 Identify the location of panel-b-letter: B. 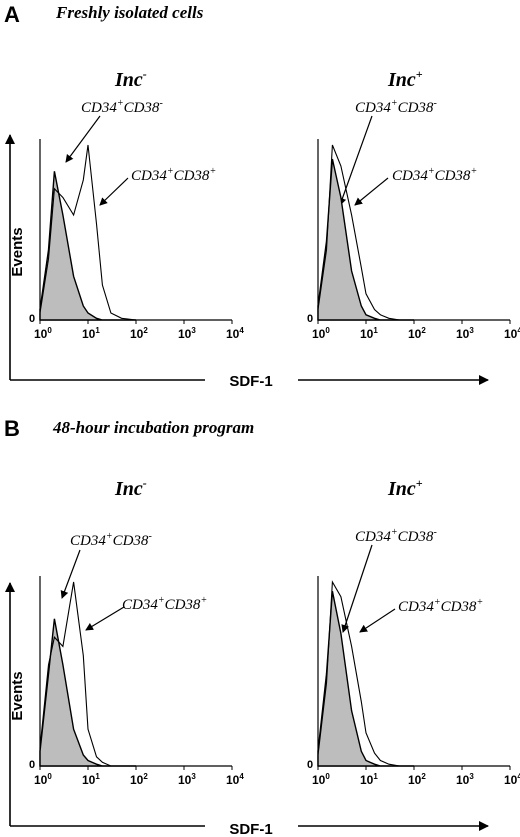
(12, 428).